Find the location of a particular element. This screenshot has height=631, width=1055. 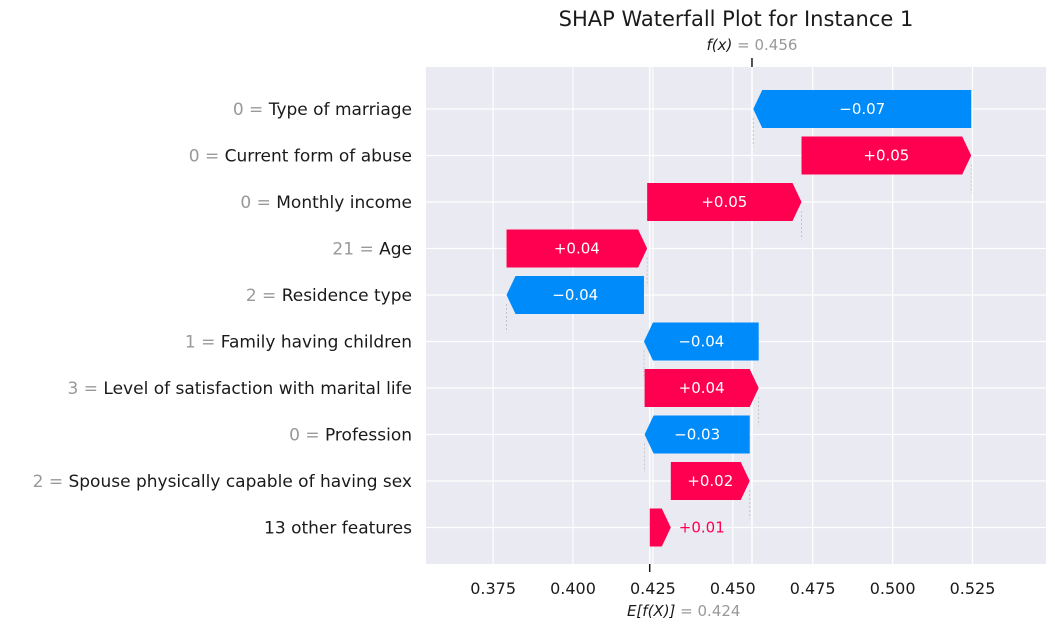

feature-label: 0 = Monthly income is located at coordinates (326, 203).